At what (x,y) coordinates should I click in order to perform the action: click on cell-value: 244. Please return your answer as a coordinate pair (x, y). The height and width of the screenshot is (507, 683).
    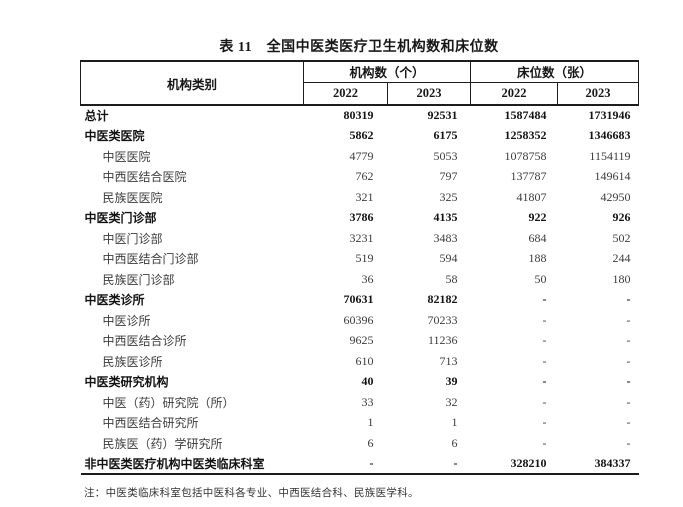
    Looking at the image, I should click on (621, 258).